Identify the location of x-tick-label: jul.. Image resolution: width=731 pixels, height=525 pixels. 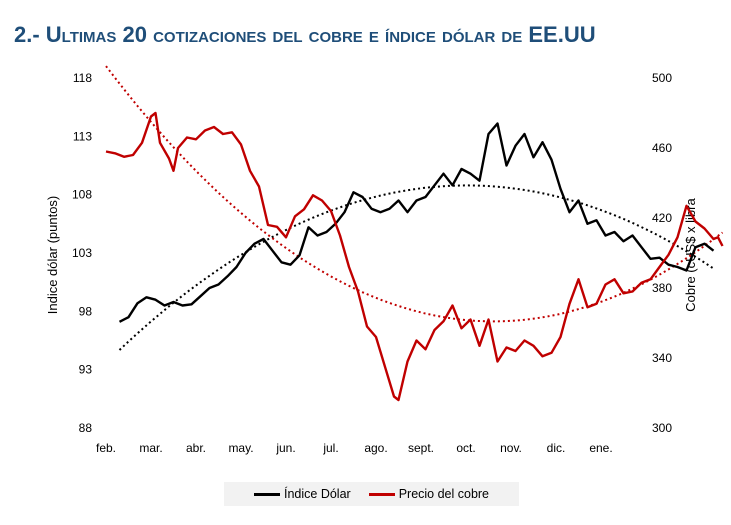
(330, 448).